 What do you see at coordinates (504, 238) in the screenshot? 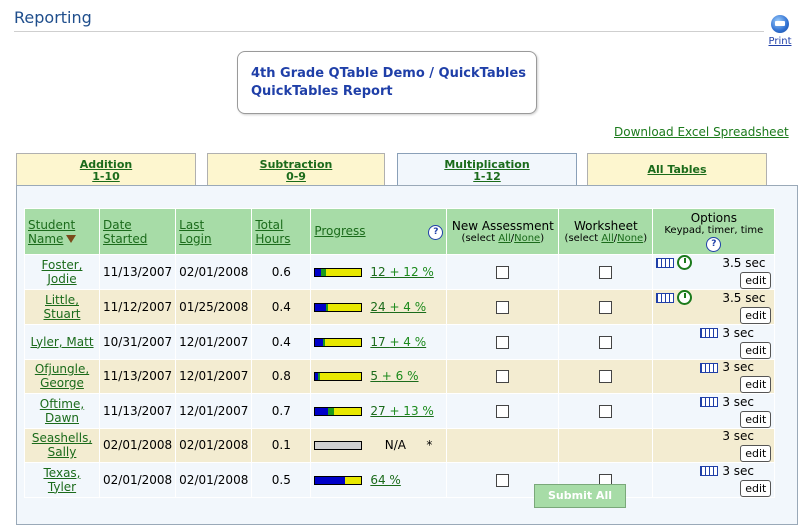
I see `new-assessment-select-all: All` at bounding box center [504, 238].